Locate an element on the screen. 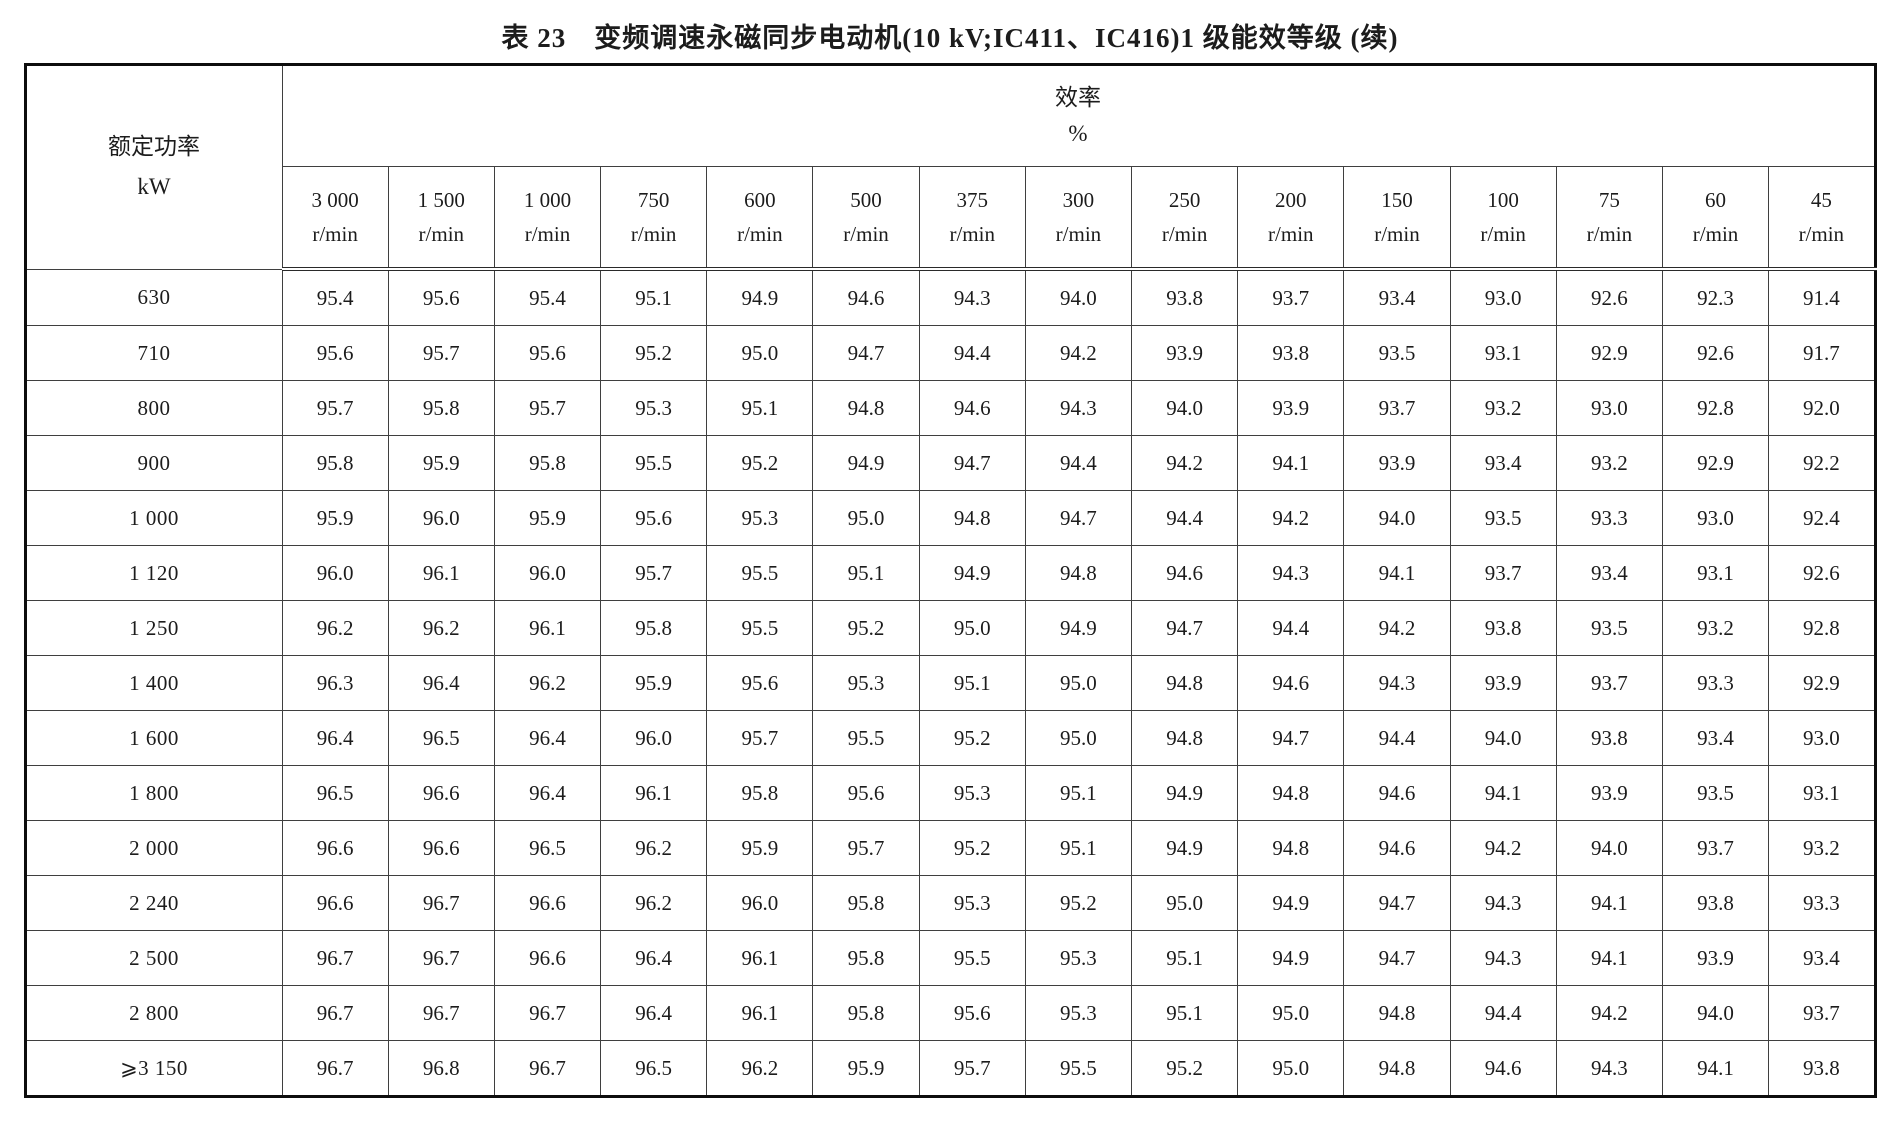 The width and height of the screenshot is (1900, 1126). efficiency-value: 93.5 is located at coordinates (1609, 628).